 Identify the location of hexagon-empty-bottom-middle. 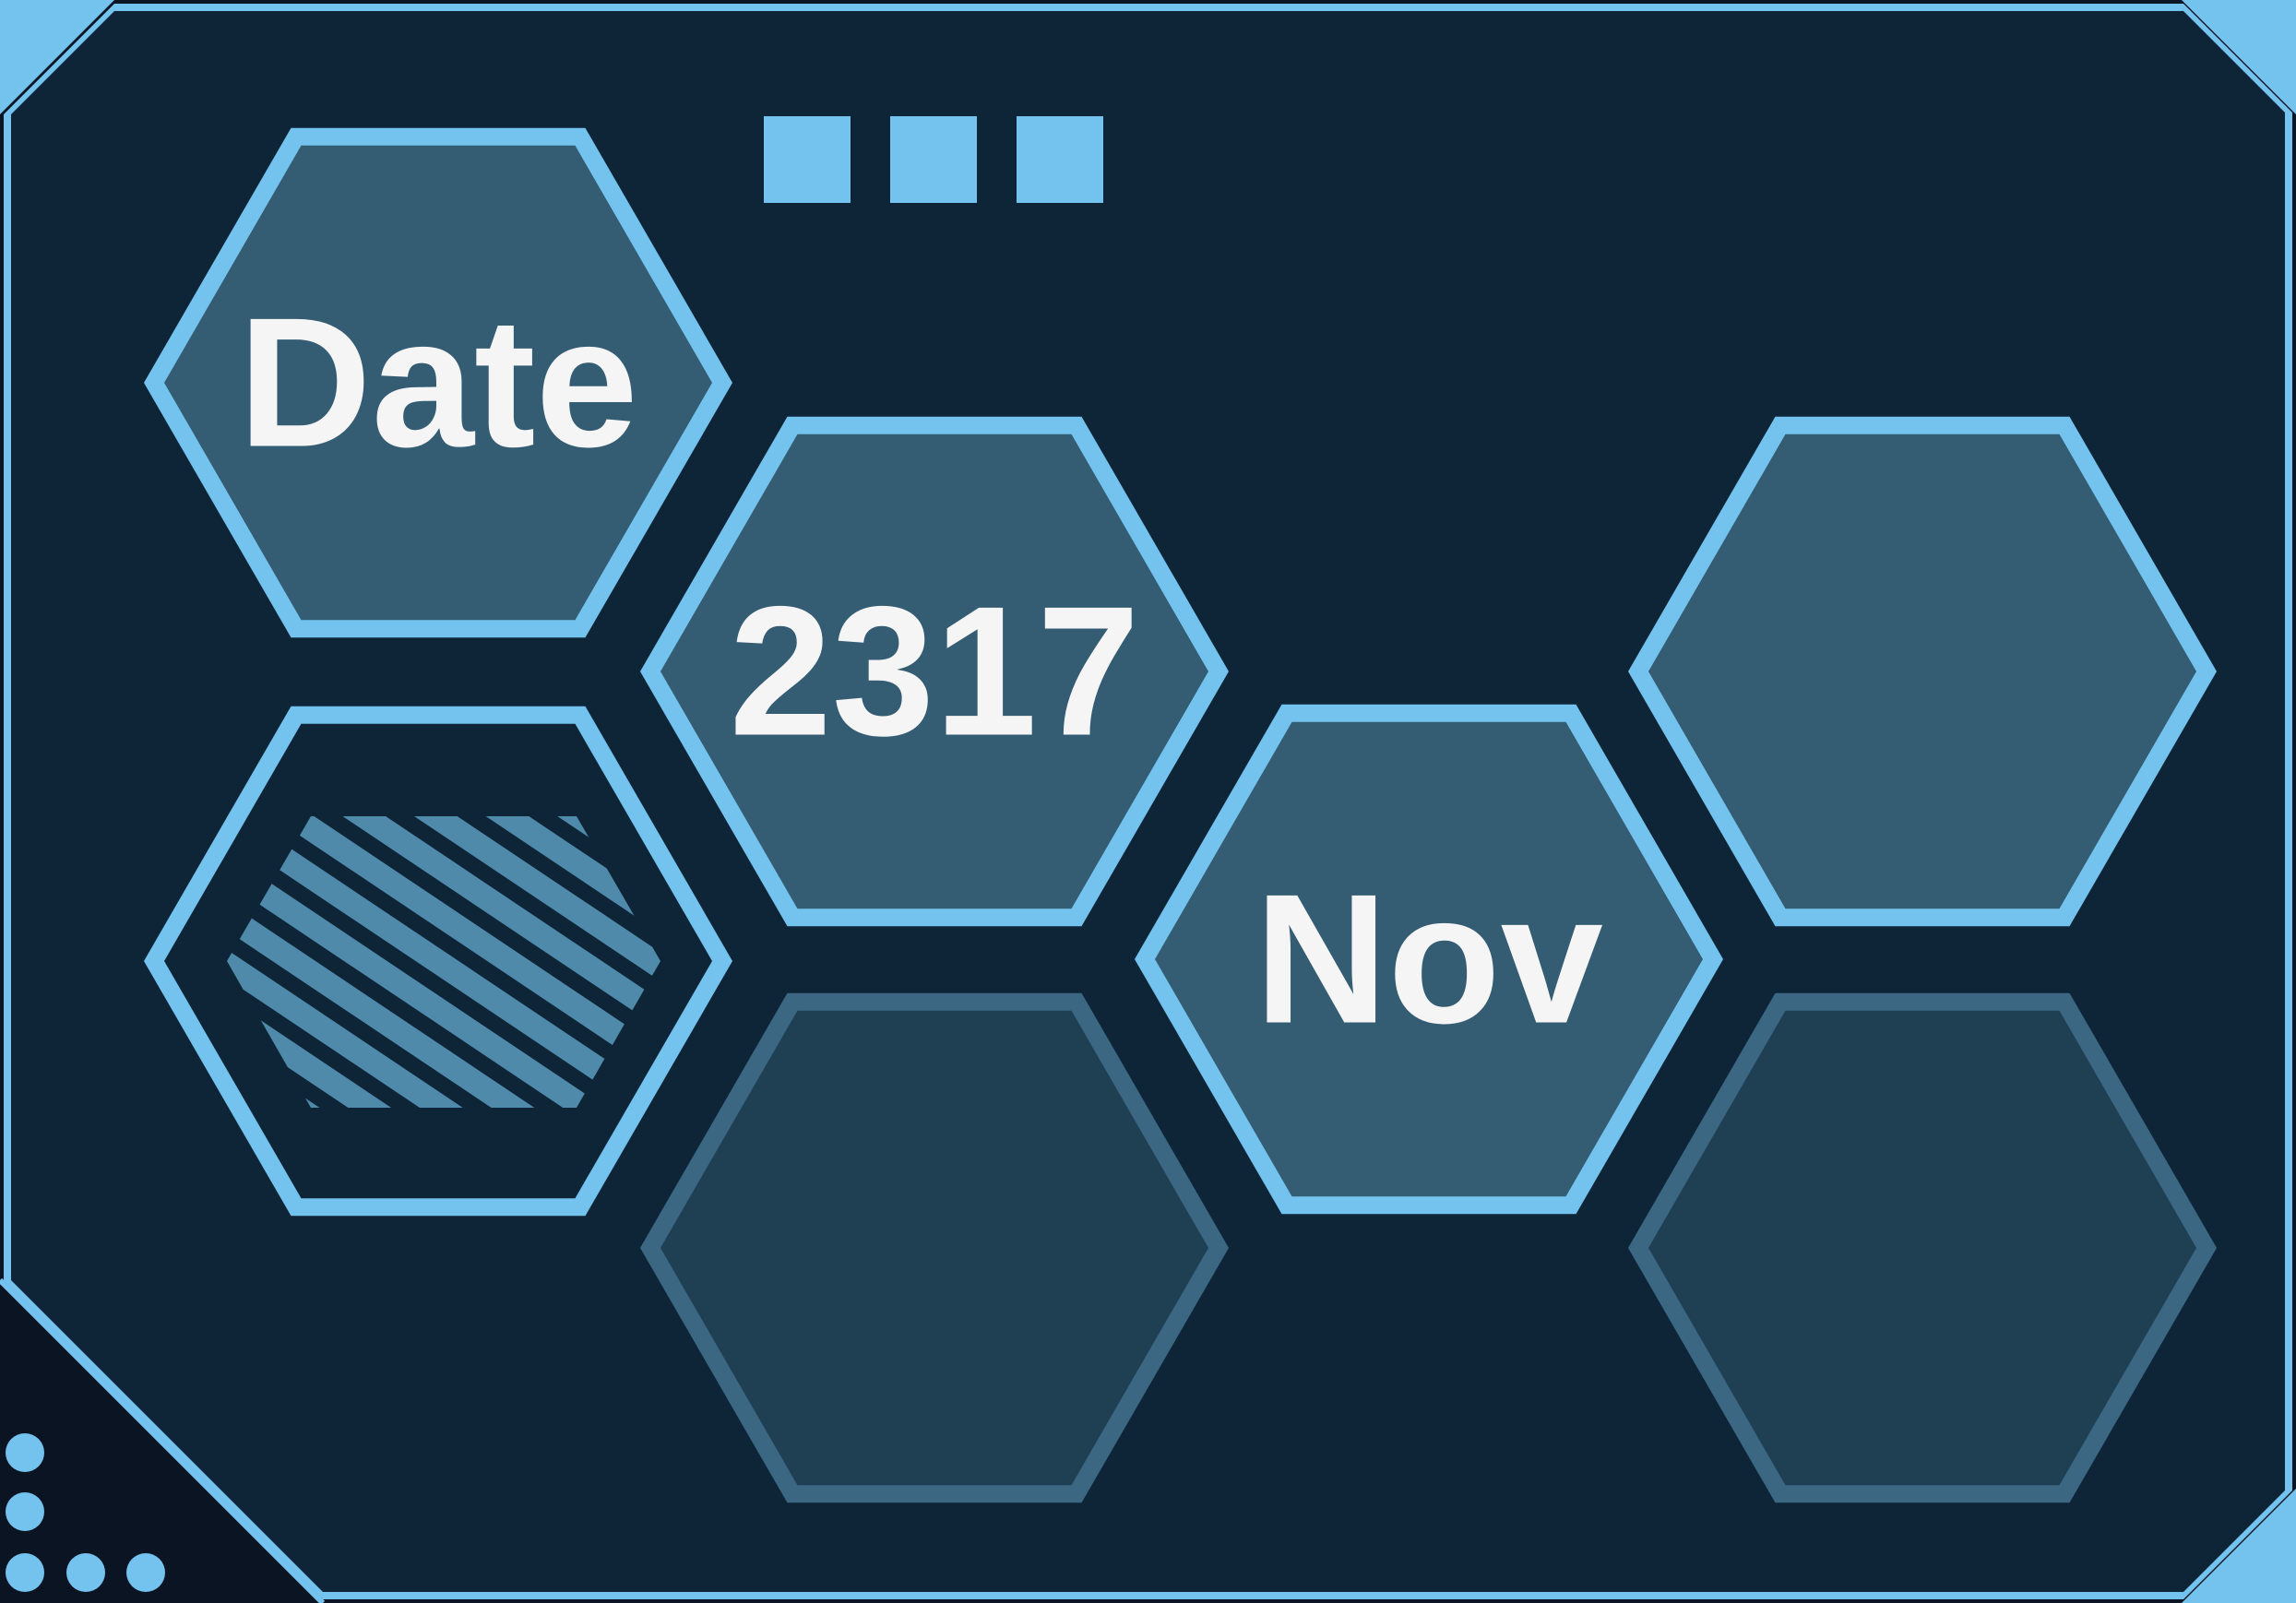
(934, 1247).